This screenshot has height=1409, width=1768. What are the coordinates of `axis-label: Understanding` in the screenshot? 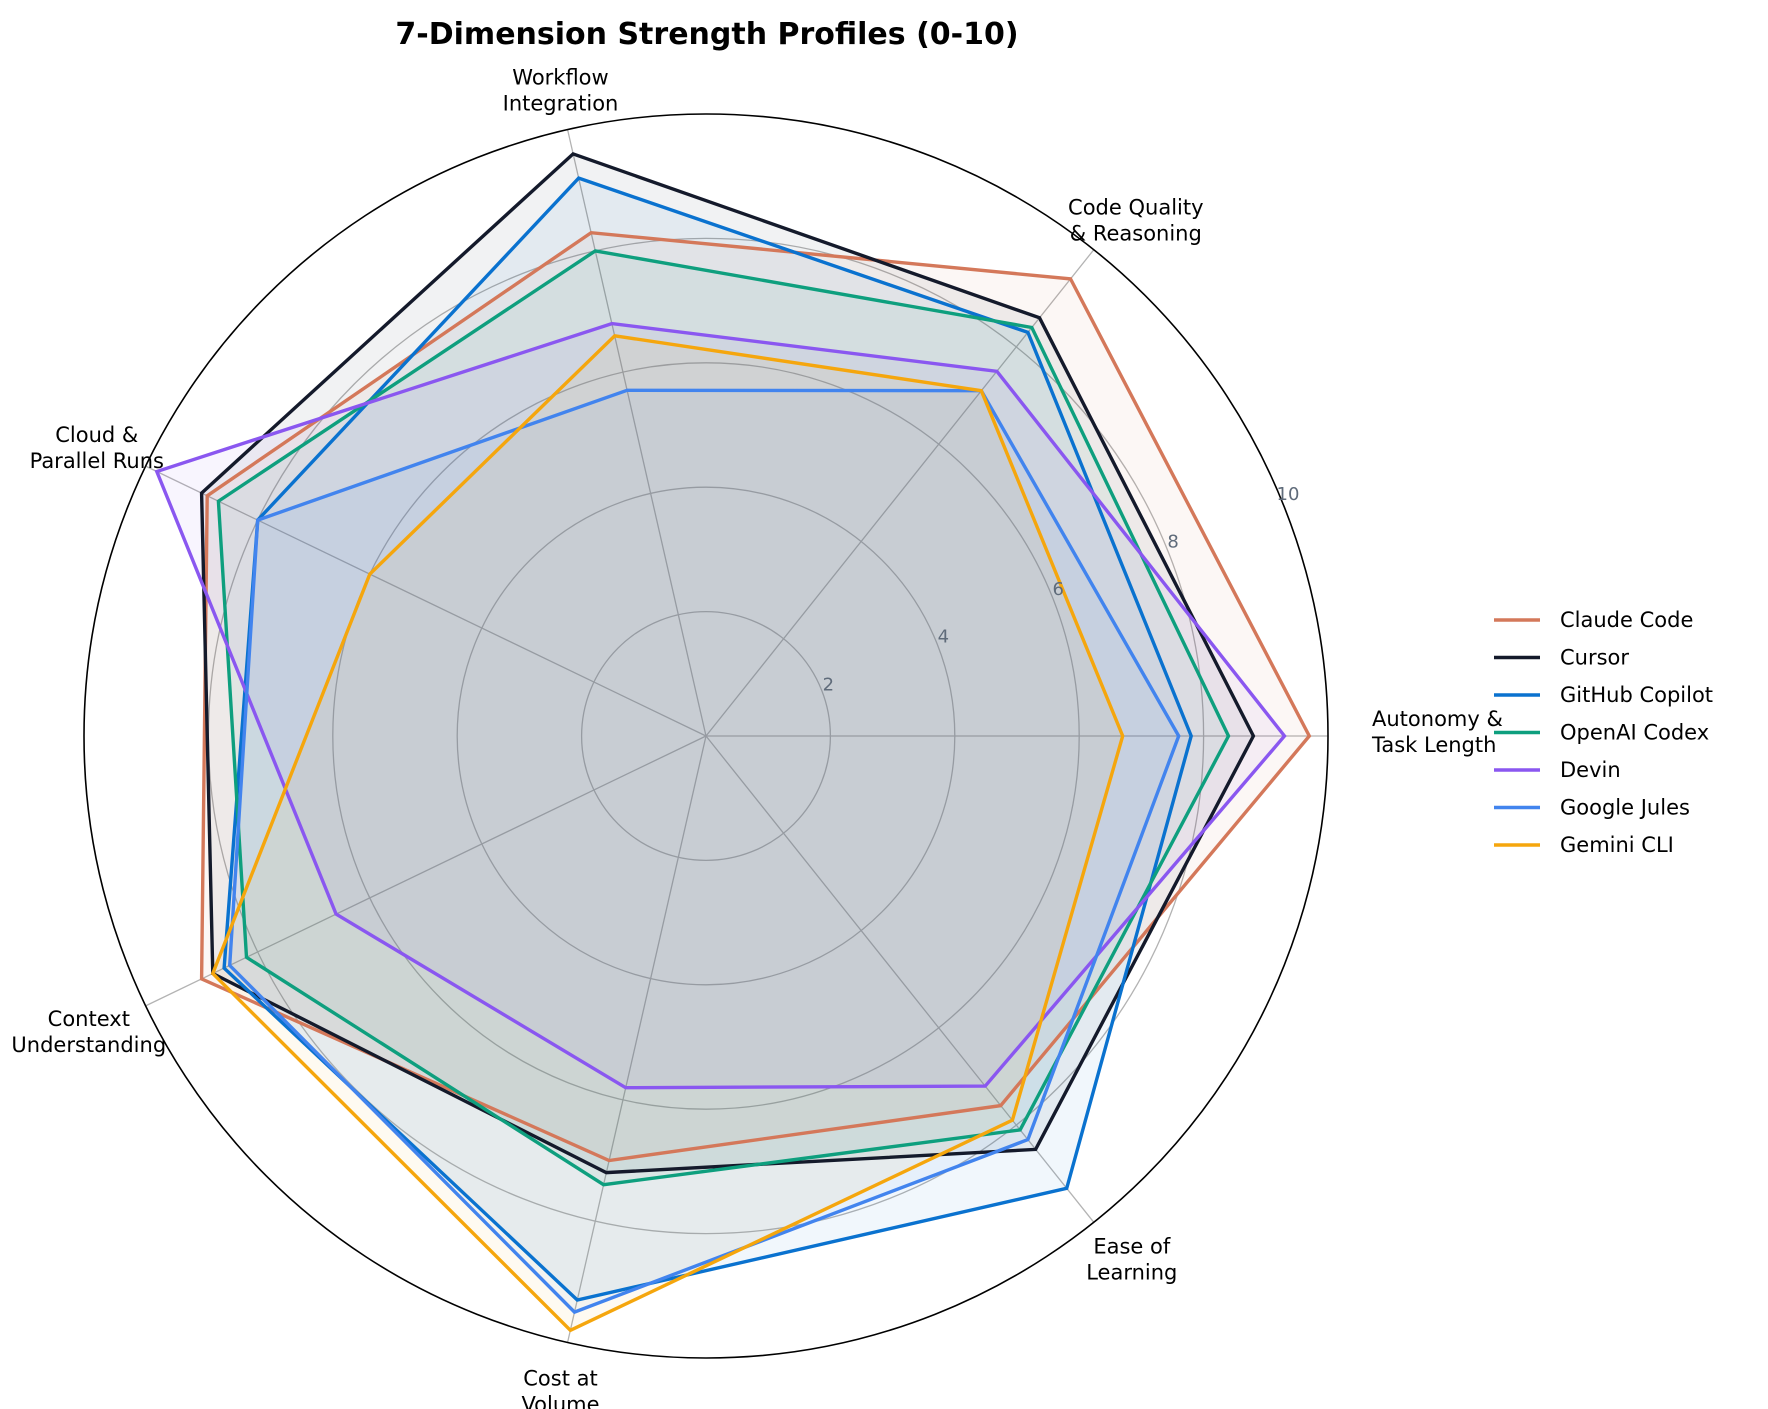 It's located at (88, 1045).